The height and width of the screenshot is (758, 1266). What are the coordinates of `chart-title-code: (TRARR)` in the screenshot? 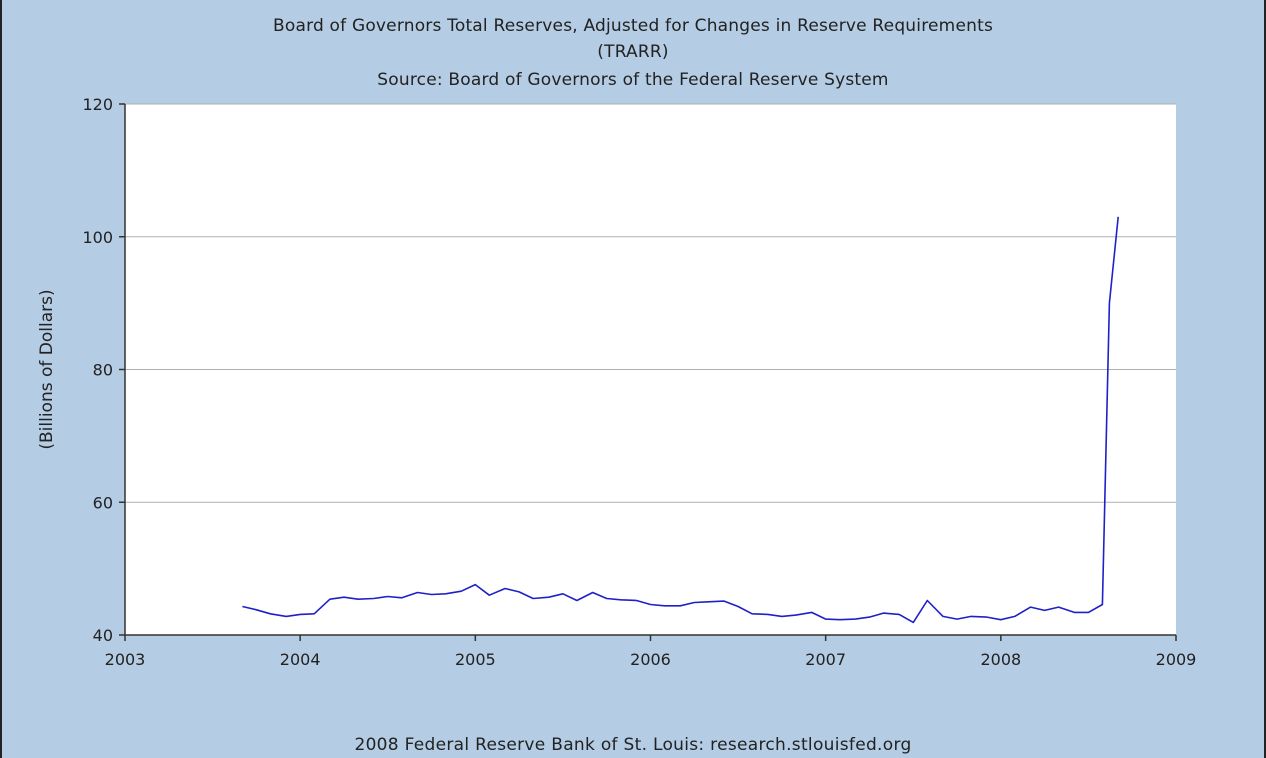 It's located at (633, 52).